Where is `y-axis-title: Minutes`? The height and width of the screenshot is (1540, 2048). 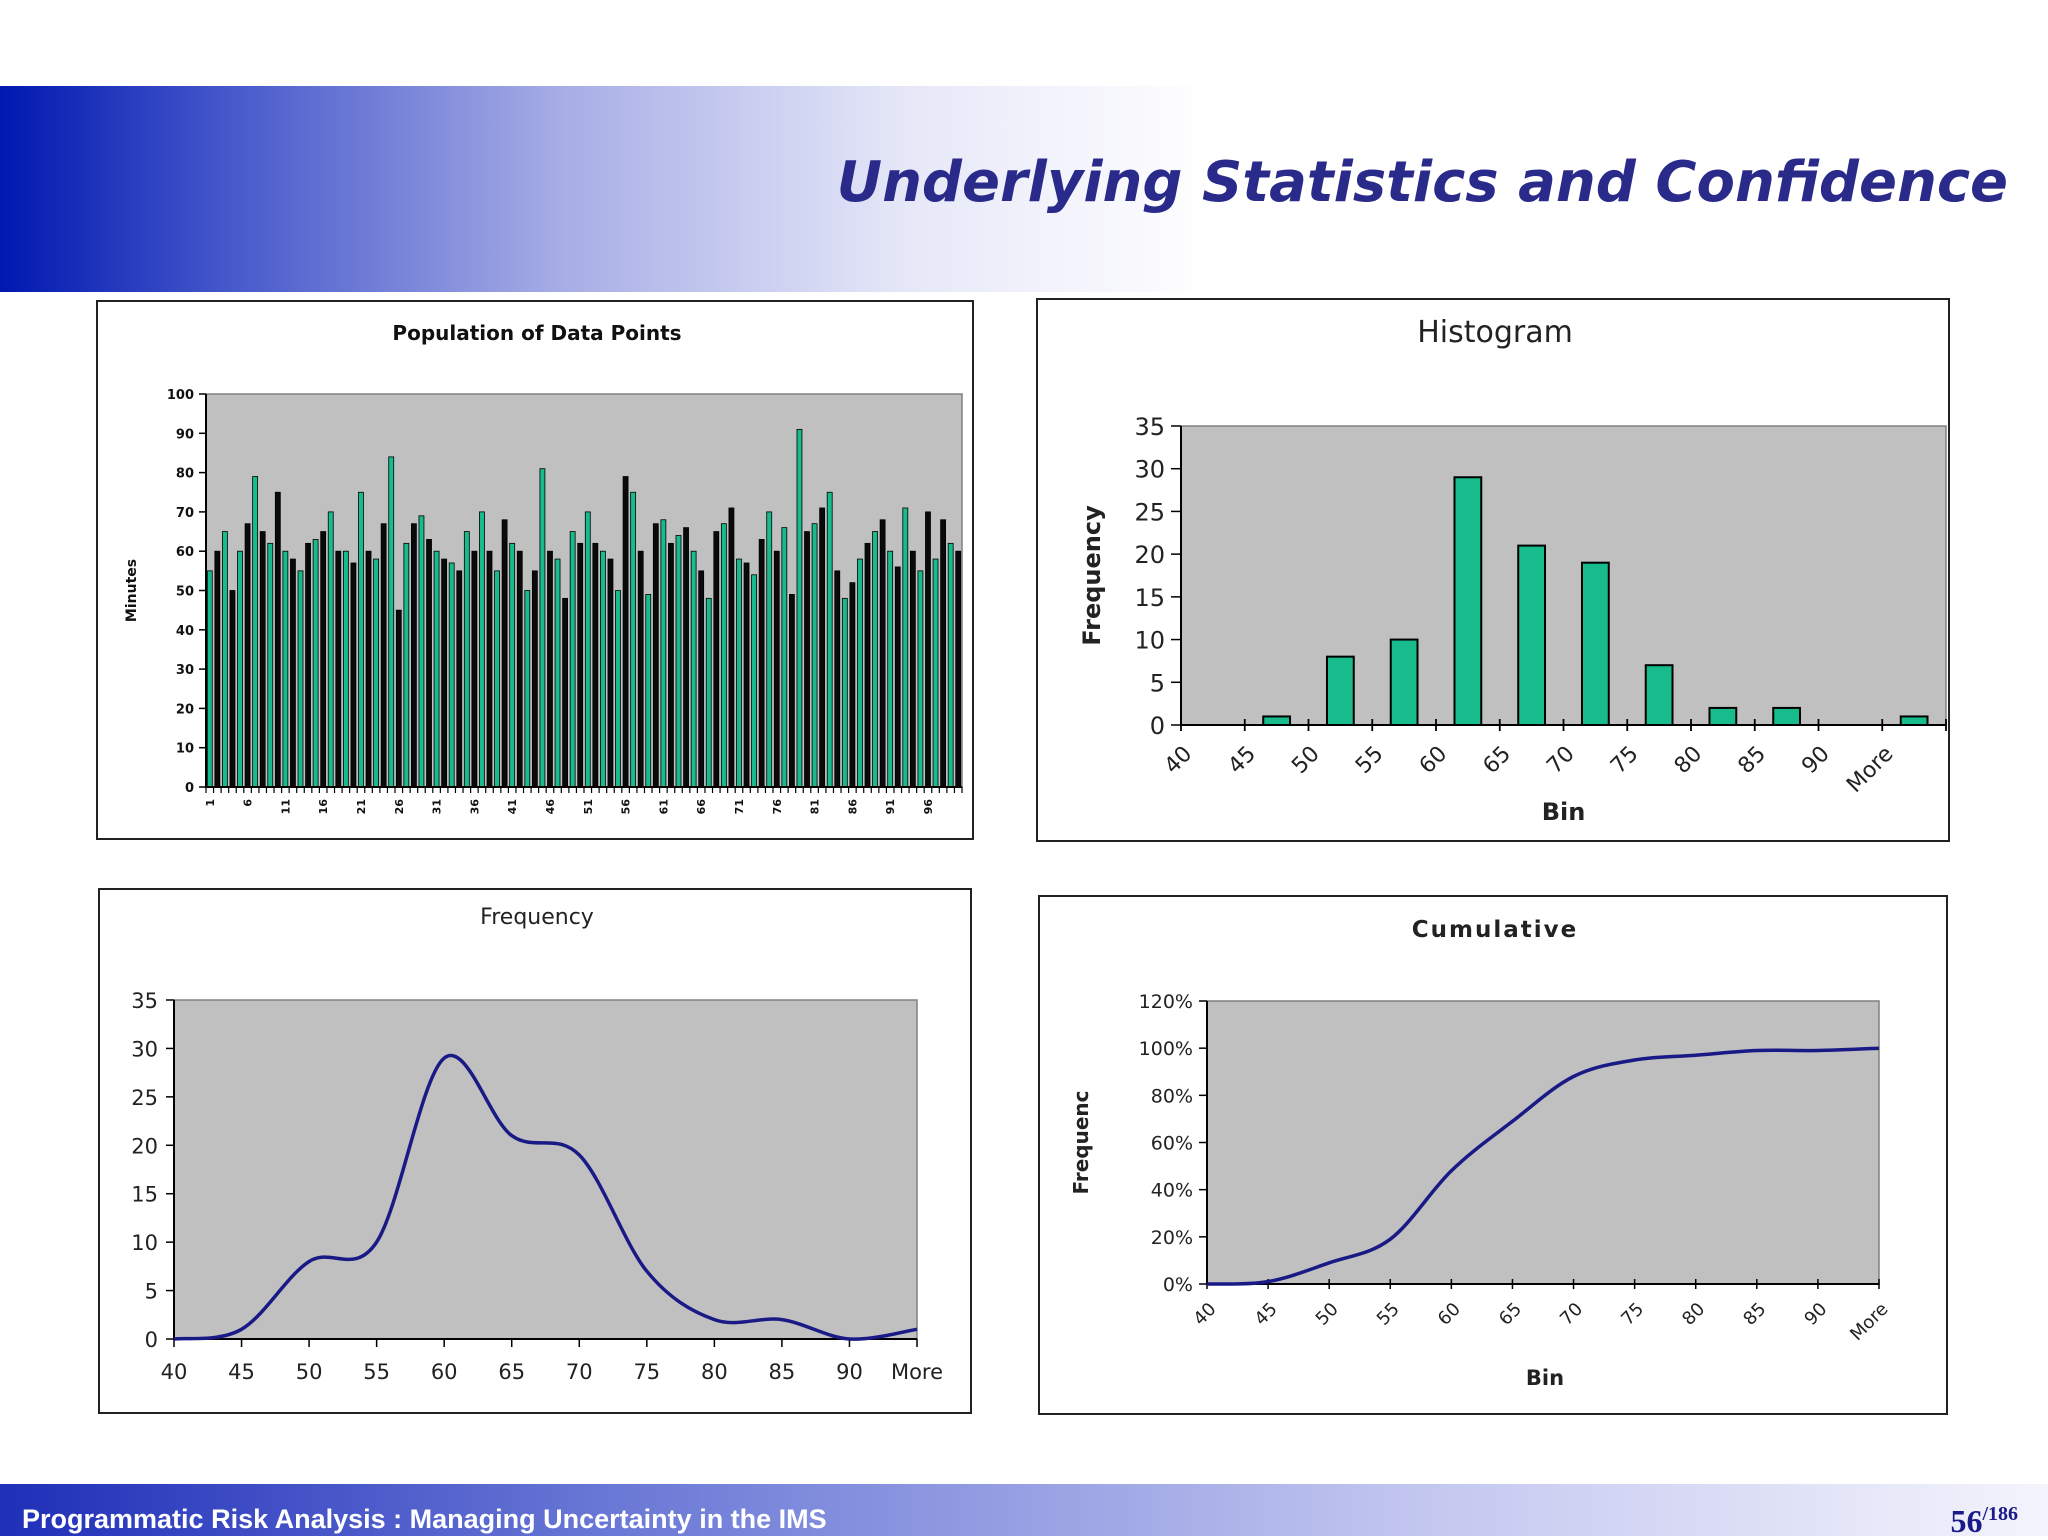
y-axis-title: Minutes is located at coordinates (132, 590).